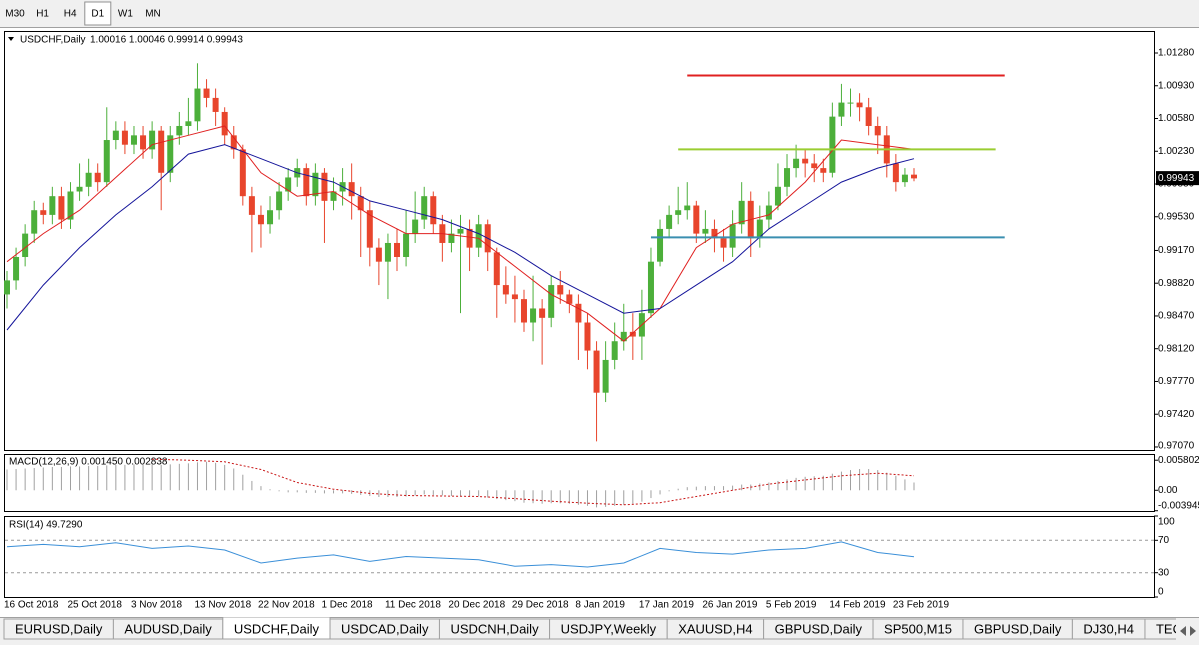 This screenshot has height=645, width=1199. What do you see at coordinates (1108, 628) in the screenshot?
I see `tab-label: DJ30,H4` at bounding box center [1108, 628].